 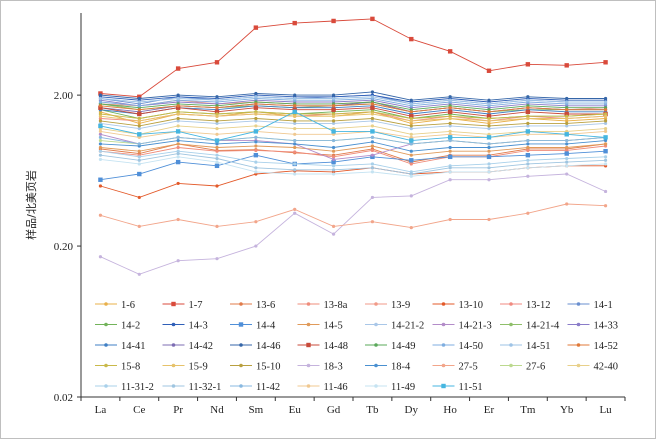 I want to click on legend-label: 14-49, so click(x=403, y=346).